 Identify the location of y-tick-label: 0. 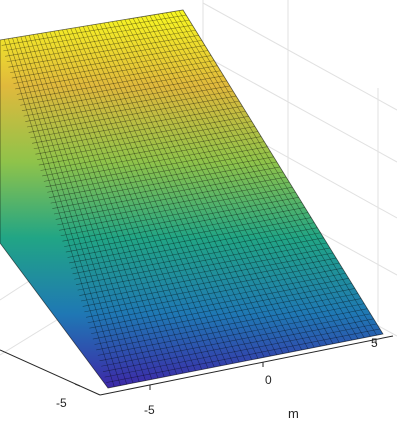
(268, 380).